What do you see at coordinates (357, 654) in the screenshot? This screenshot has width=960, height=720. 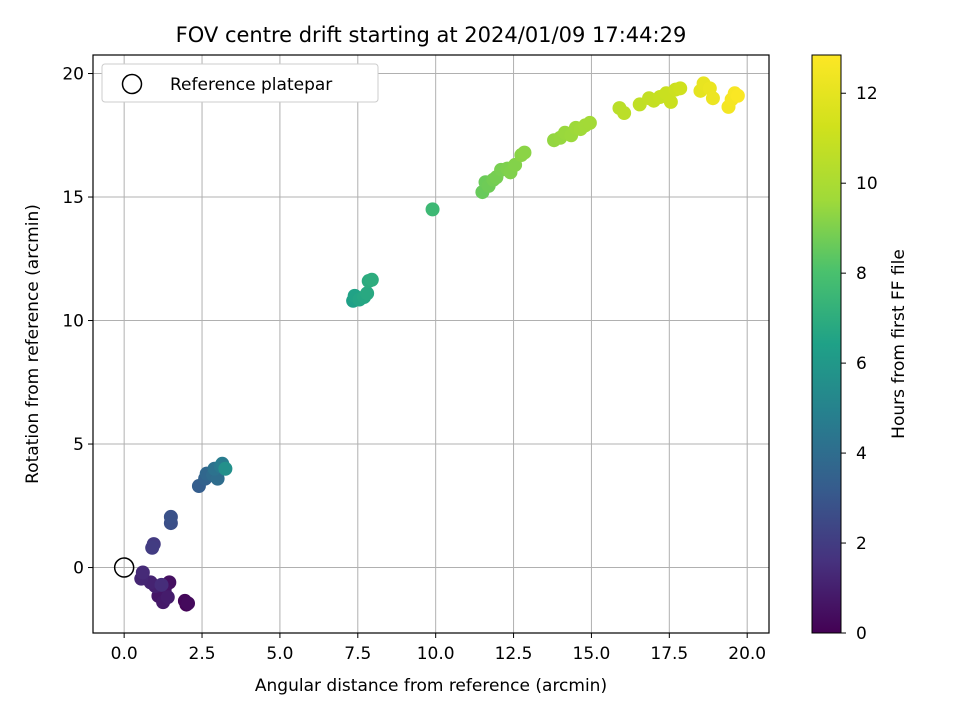 I see `x-tick-label: 7.5` at bounding box center [357, 654].